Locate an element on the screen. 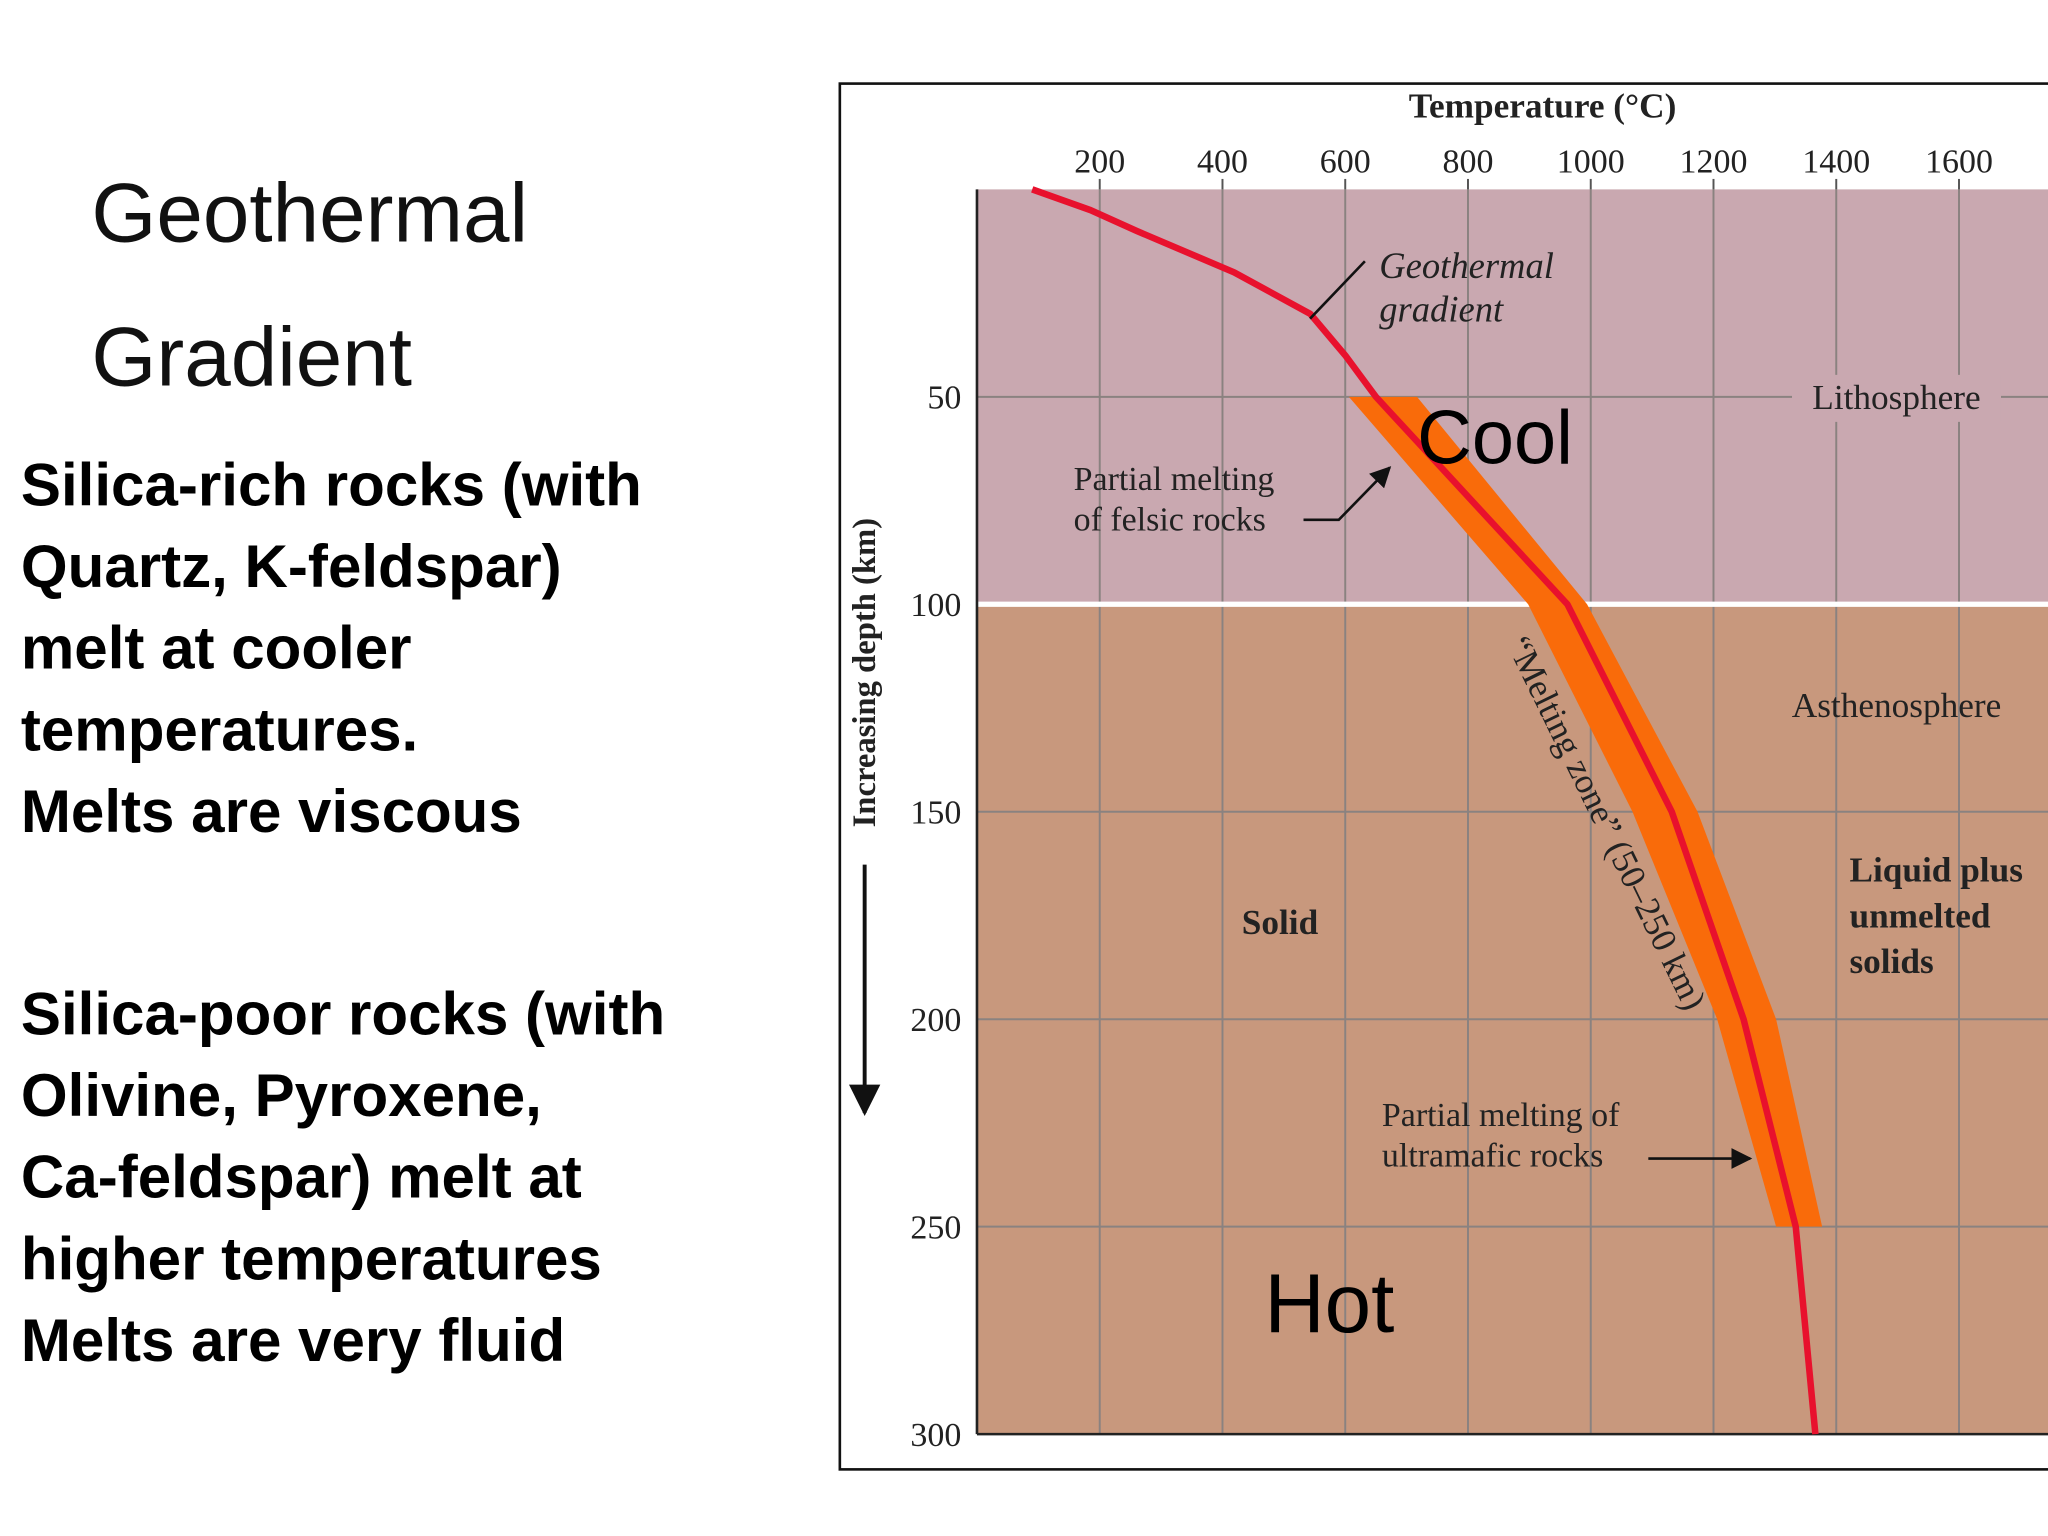  slide-text-line: Olivine, Pyroxene, is located at coordinates (281, 1095).